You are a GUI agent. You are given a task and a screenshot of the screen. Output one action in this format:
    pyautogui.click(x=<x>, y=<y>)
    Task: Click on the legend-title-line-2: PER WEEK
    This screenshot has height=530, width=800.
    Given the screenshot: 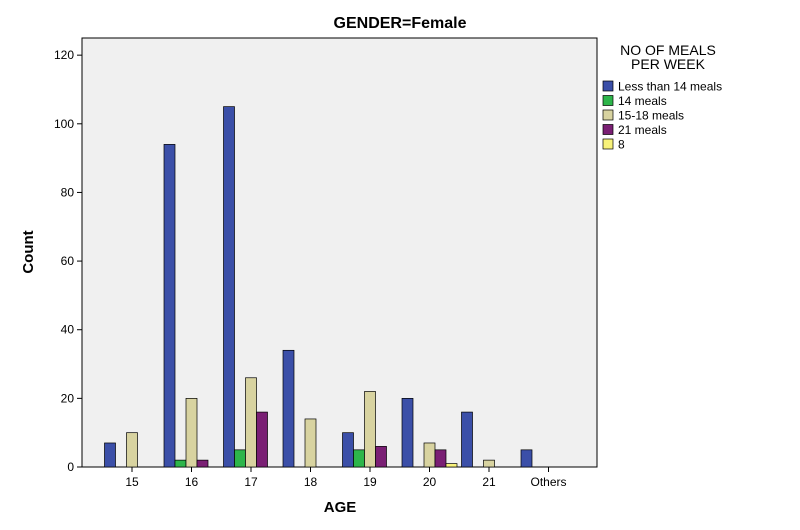 What is the action you would take?
    pyautogui.click(x=668, y=64)
    